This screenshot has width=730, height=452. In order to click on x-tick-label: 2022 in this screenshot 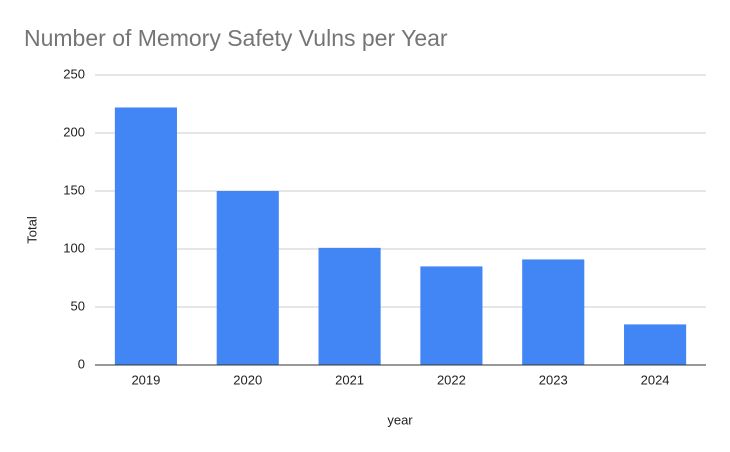, I will do `click(451, 379)`.